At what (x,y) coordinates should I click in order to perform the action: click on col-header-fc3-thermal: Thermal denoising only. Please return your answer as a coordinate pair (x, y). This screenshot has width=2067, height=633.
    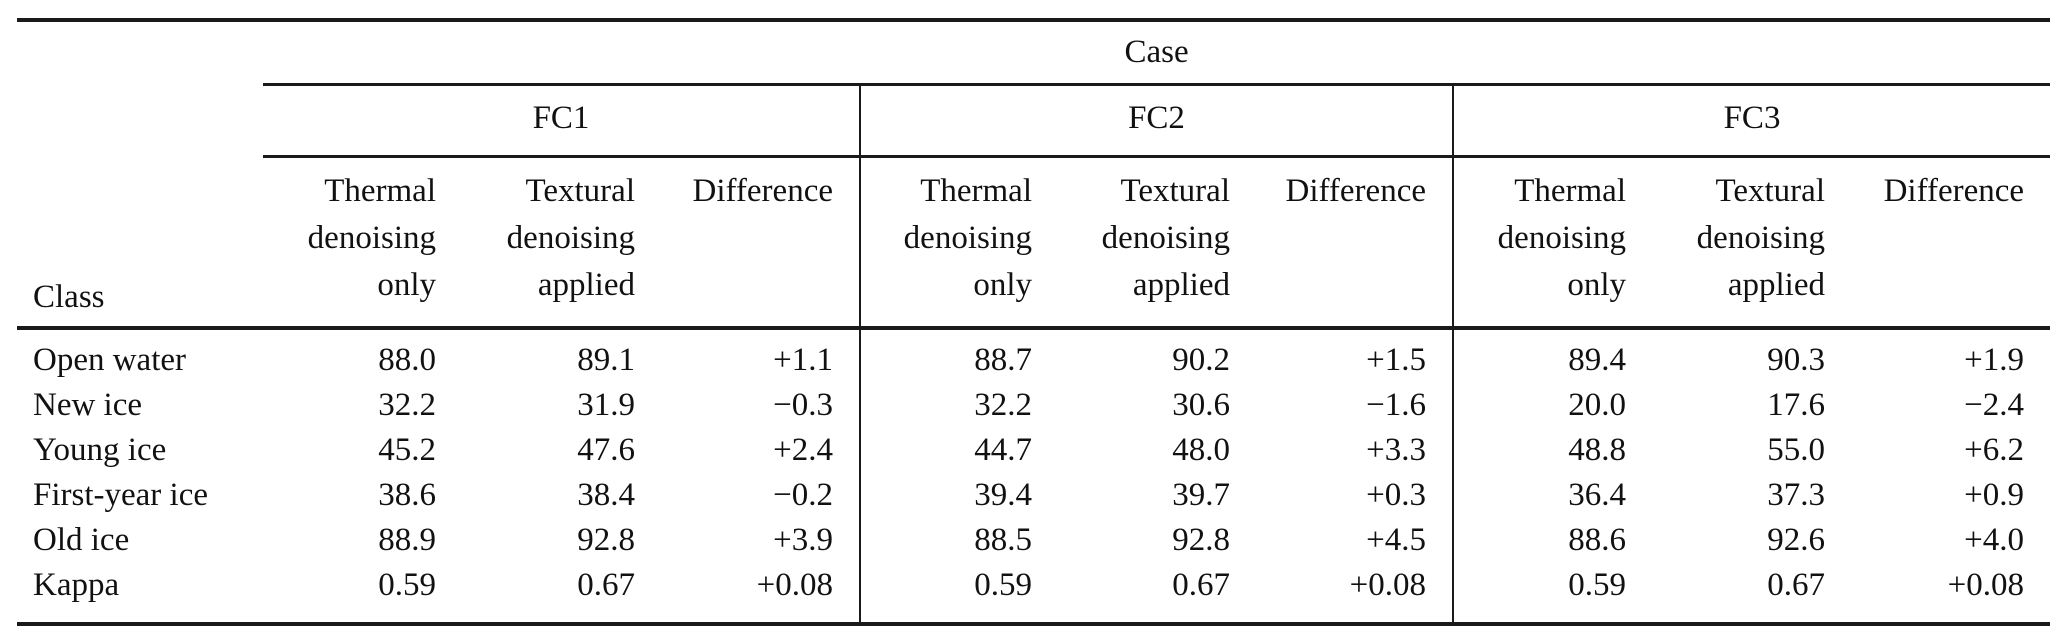
    Looking at the image, I should click on (1552, 243).